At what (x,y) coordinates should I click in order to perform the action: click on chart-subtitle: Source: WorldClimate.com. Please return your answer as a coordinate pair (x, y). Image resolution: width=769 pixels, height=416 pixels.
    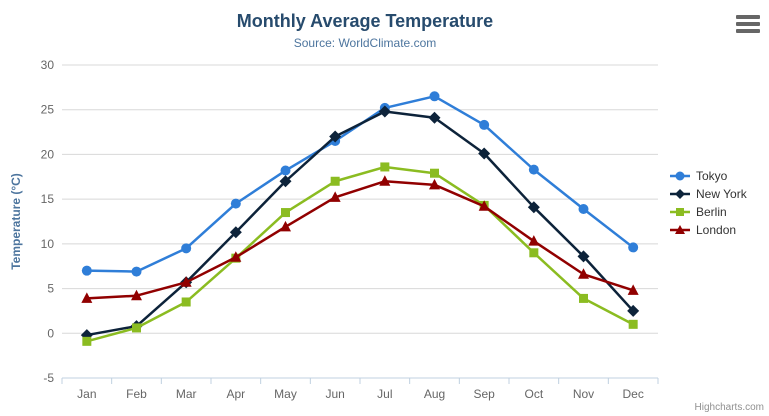
    Looking at the image, I should click on (365, 43).